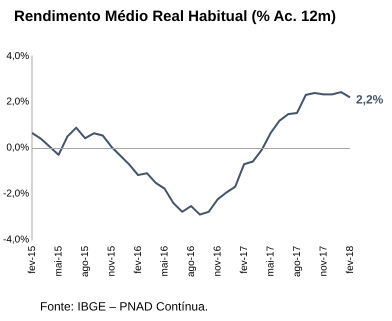 The image size is (392, 321). Describe the element at coordinates (16, 240) in the screenshot. I see `y-tick-label: -4,0%` at that location.